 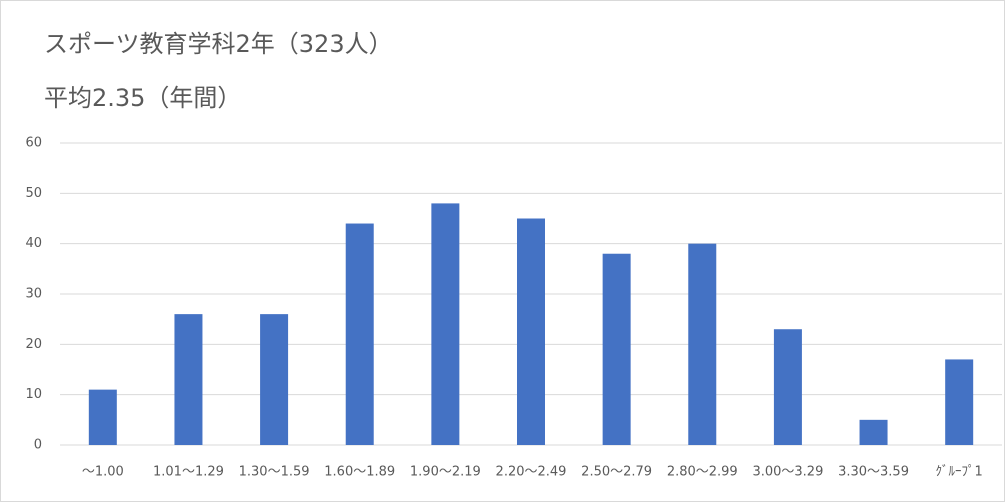 I want to click on x-tick-label: 1.90～2.19, so click(x=445, y=472).